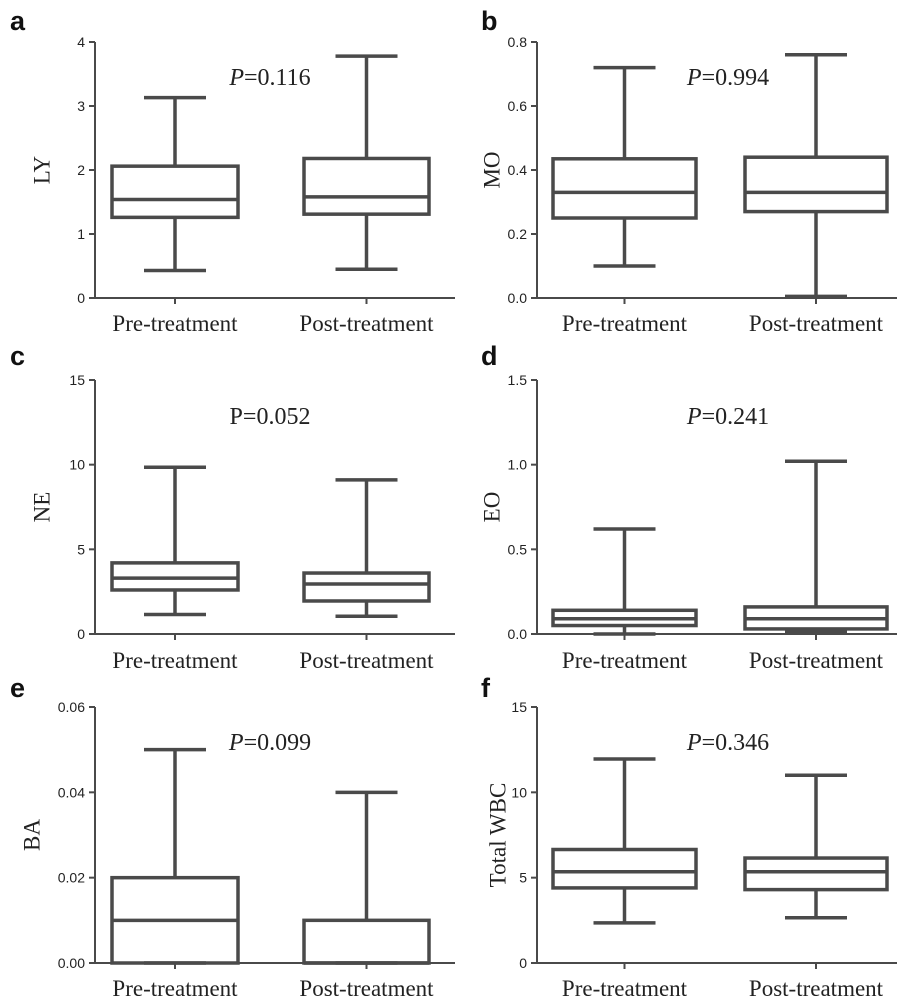 This screenshot has width=910, height=1001. What do you see at coordinates (518, 170) in the screenshot?
I see `y-tick-label: 0.4` at bounding box center [518, 170].